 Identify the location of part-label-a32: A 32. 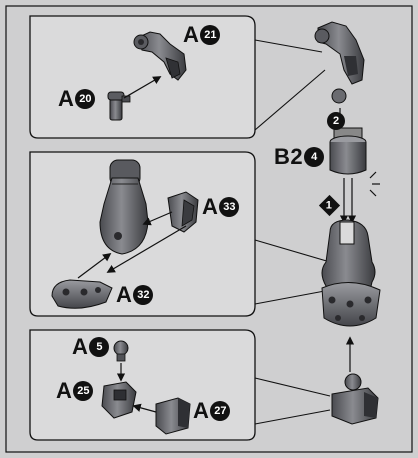
(135, 294).